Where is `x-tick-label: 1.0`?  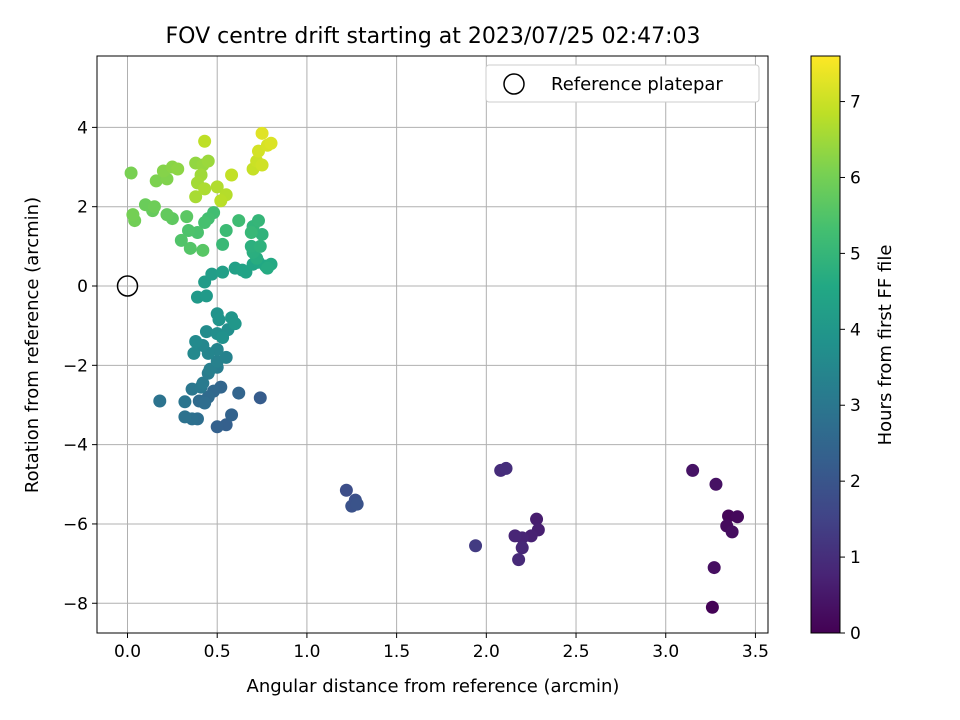
x-tick-label: 1.0 is located at coordinates (306, 652).